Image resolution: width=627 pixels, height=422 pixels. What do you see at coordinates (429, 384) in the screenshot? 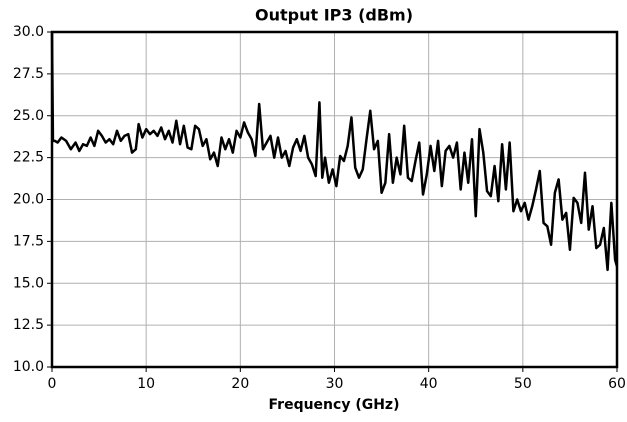
I see `x-tick-label: 40` at bounding box center [429, 384].